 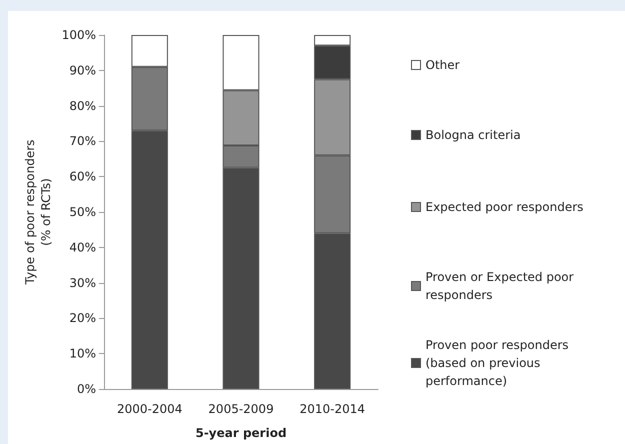 I want to click on legend-label: Other, so click(x=443, y=65).